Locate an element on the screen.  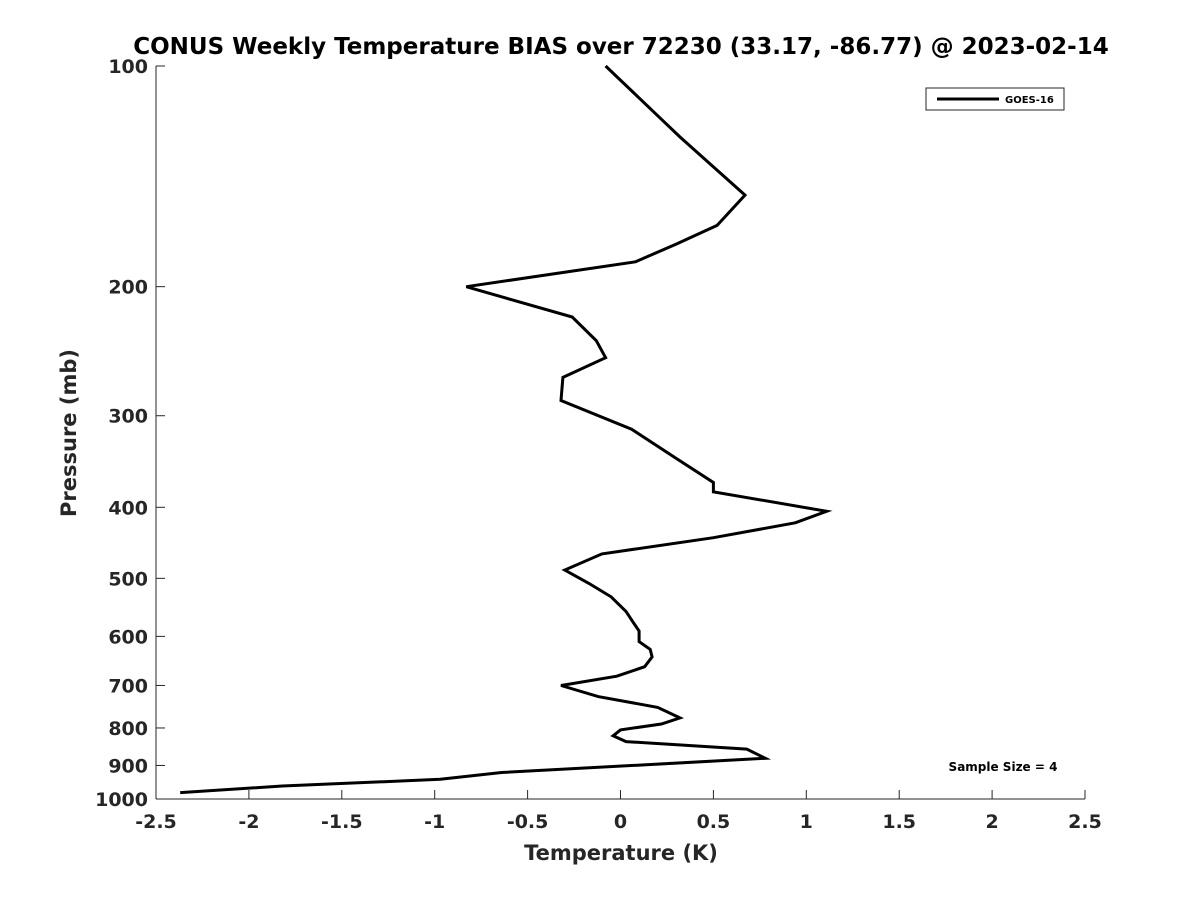
x-tick-label: 1 is located at coordinates (806, 822).